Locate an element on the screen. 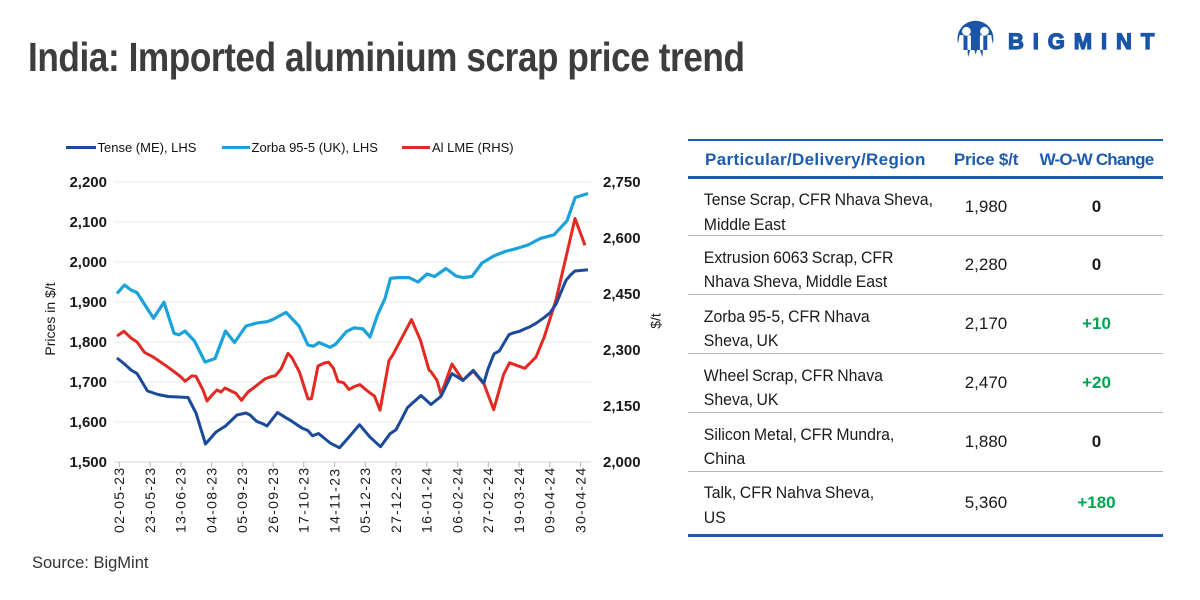 This screenshot has height=600, width=1200. svg-text: 14-11-23 is located at coordinates (334, 500).